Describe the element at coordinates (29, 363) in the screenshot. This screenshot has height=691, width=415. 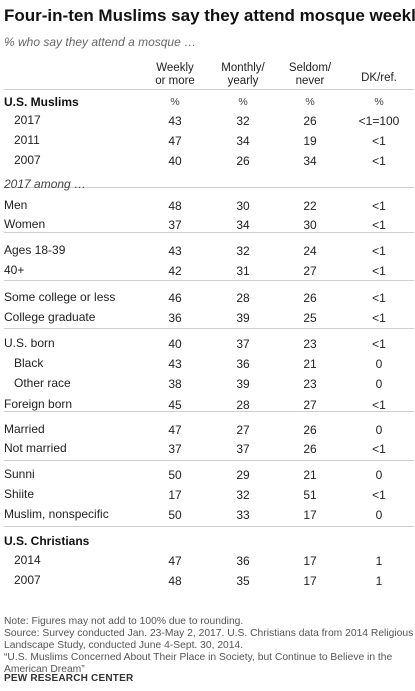
I see `row-label: Black` at that location.